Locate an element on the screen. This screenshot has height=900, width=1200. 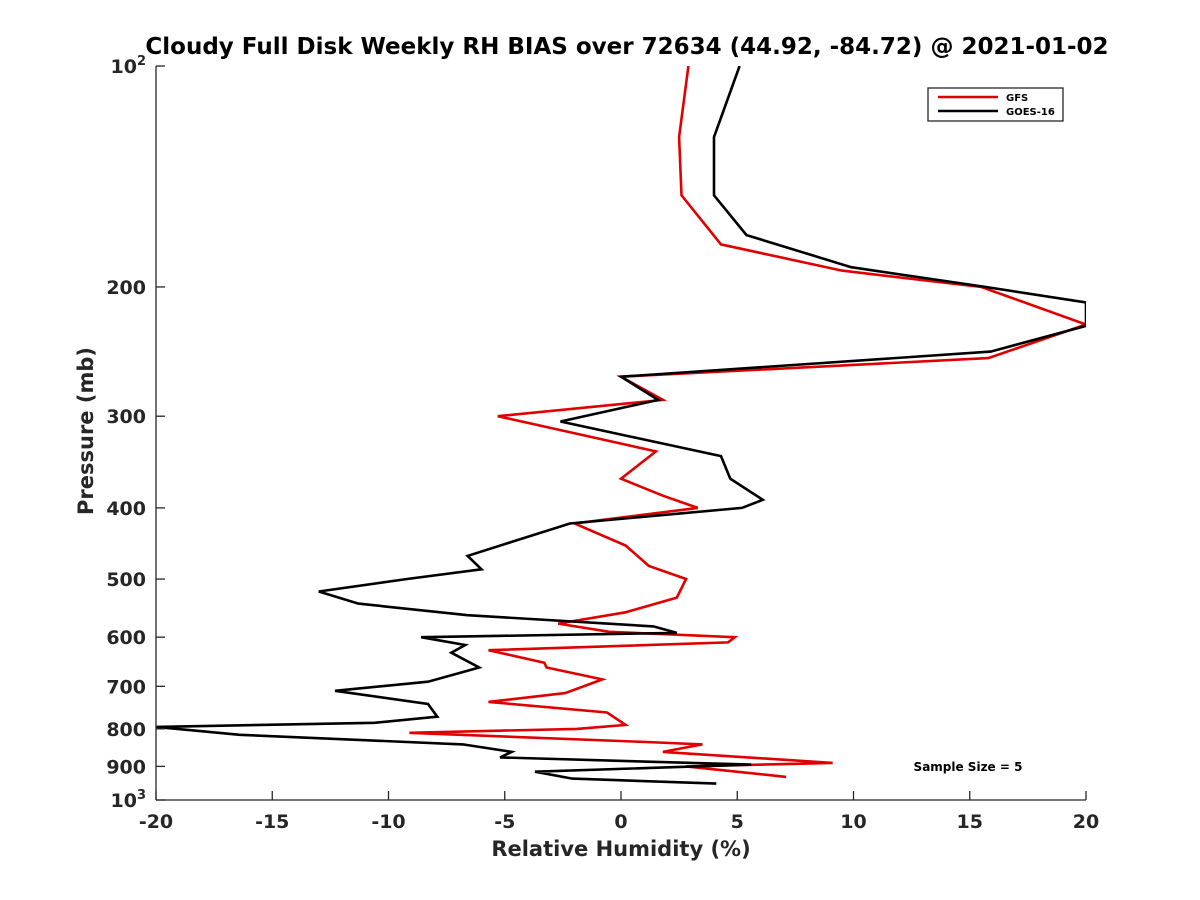
x-tick-label: -5 is located at coordinates (504, 822).